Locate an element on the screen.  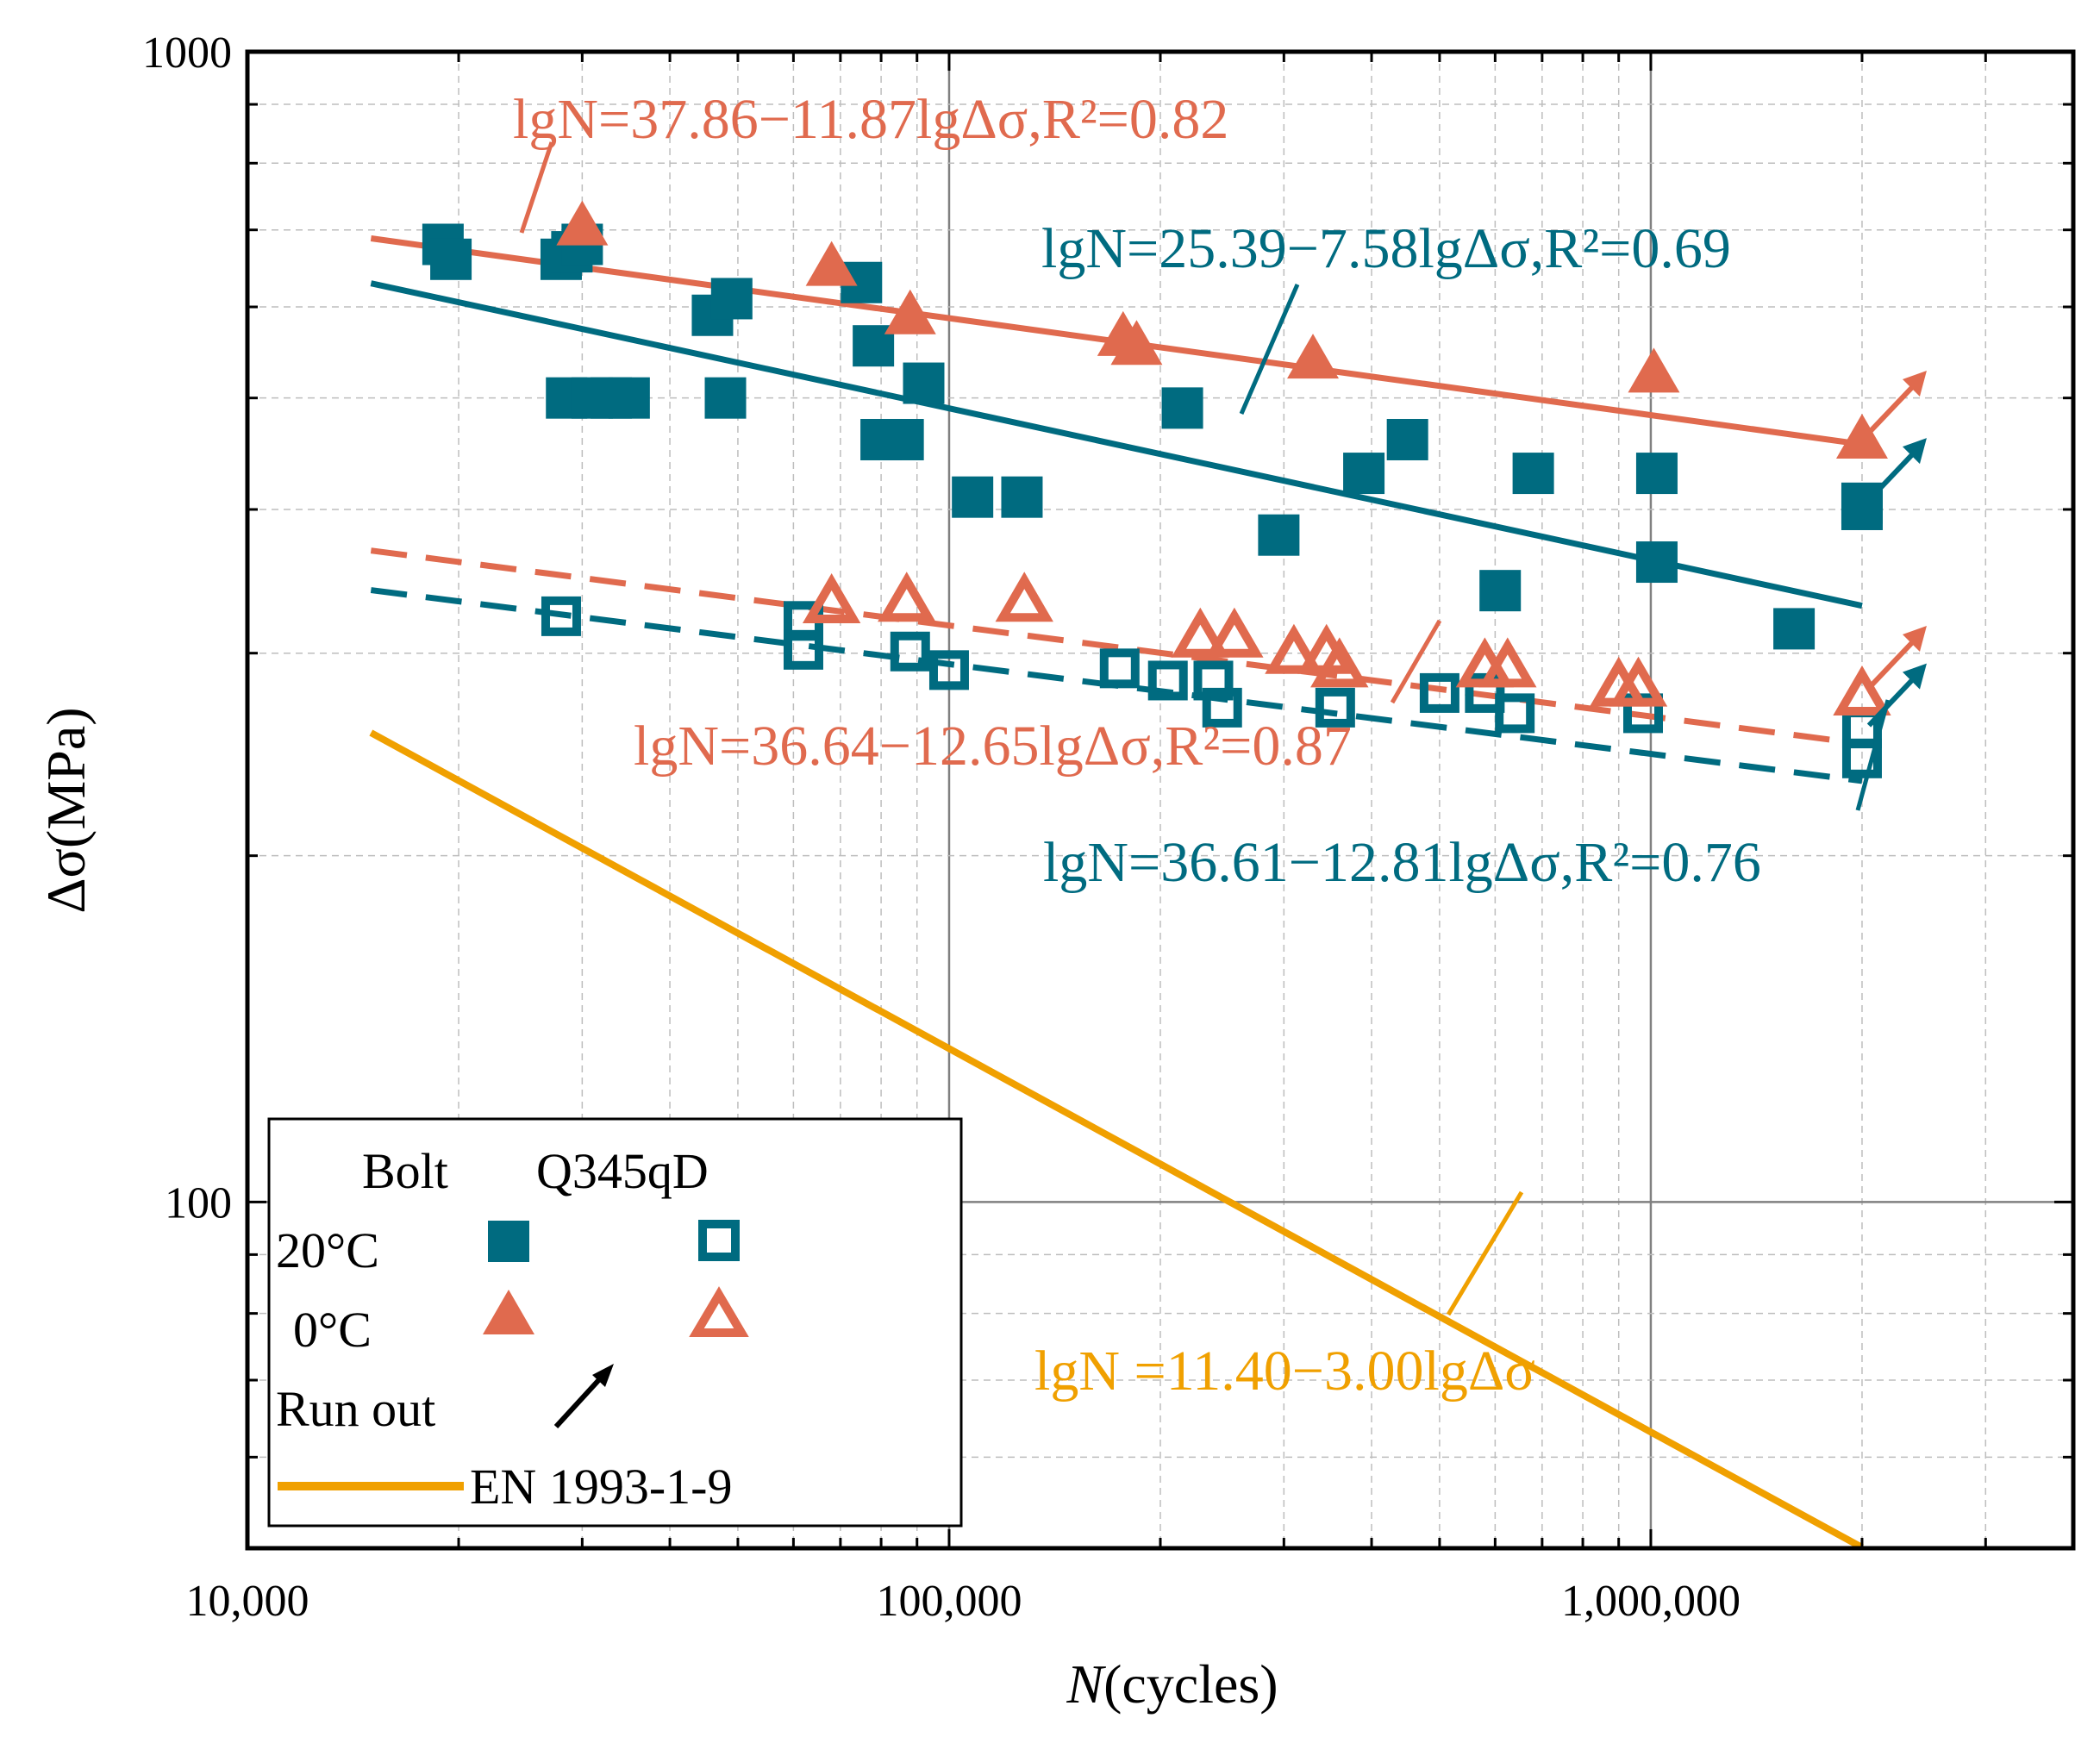
legend-row-20c: 20°C is located at coordinates (327, 1250).